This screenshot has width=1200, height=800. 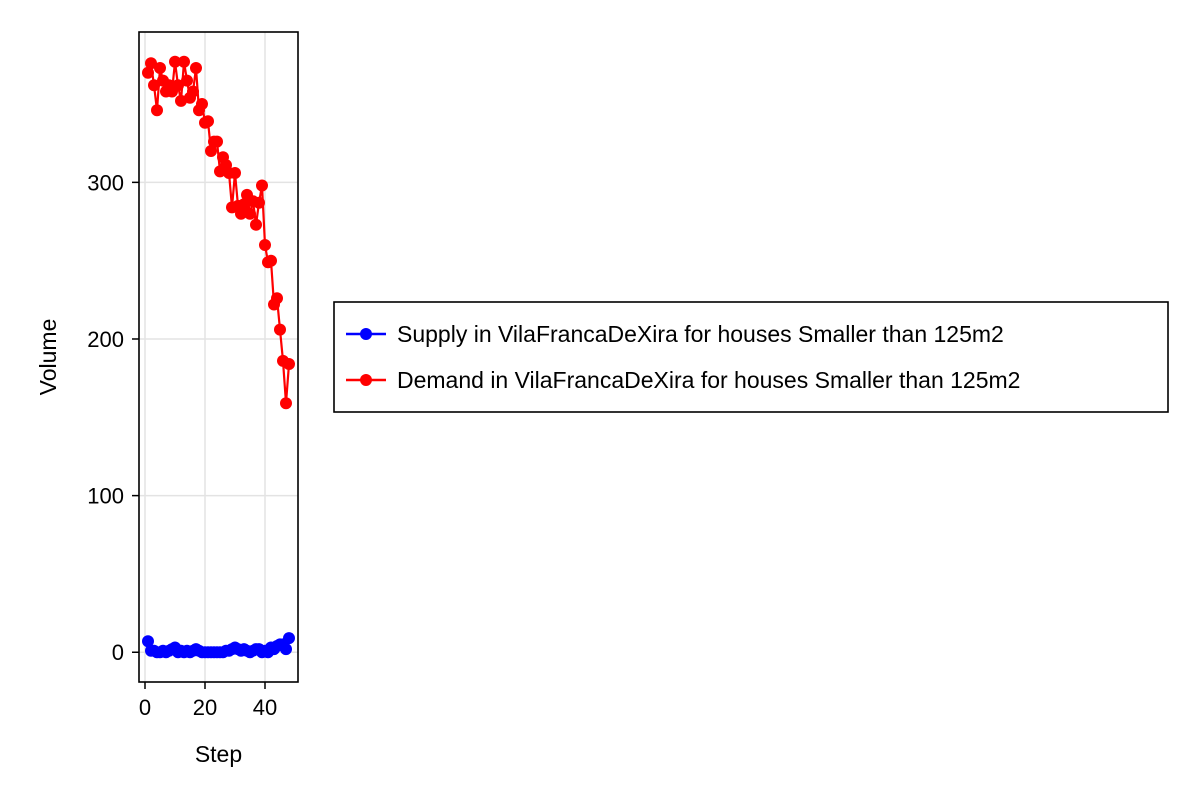 I want to click on series-supply, so click(x=218, y=645).